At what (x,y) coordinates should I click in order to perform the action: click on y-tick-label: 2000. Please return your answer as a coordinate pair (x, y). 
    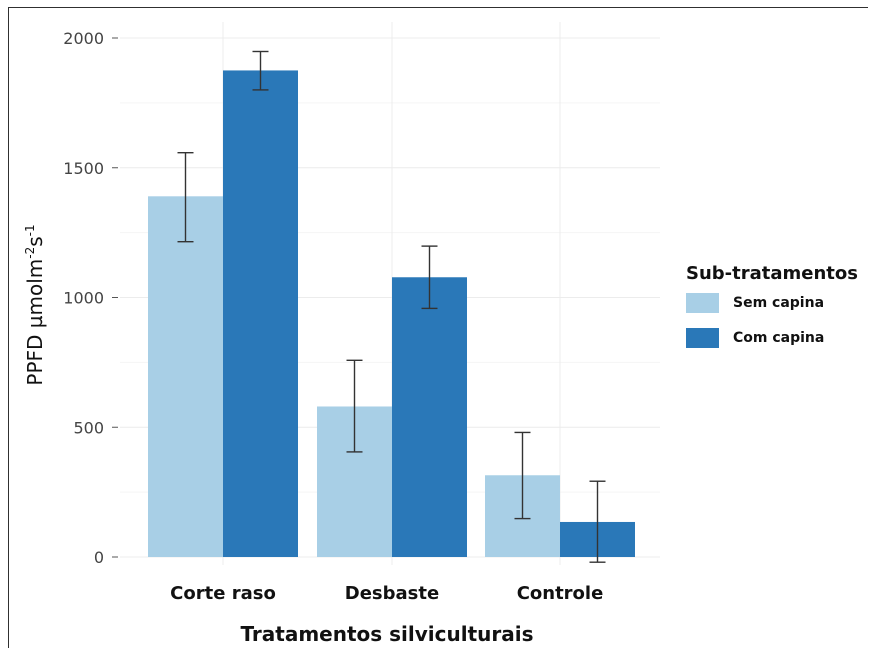
    Looking at the image, I should click on (83, 38).